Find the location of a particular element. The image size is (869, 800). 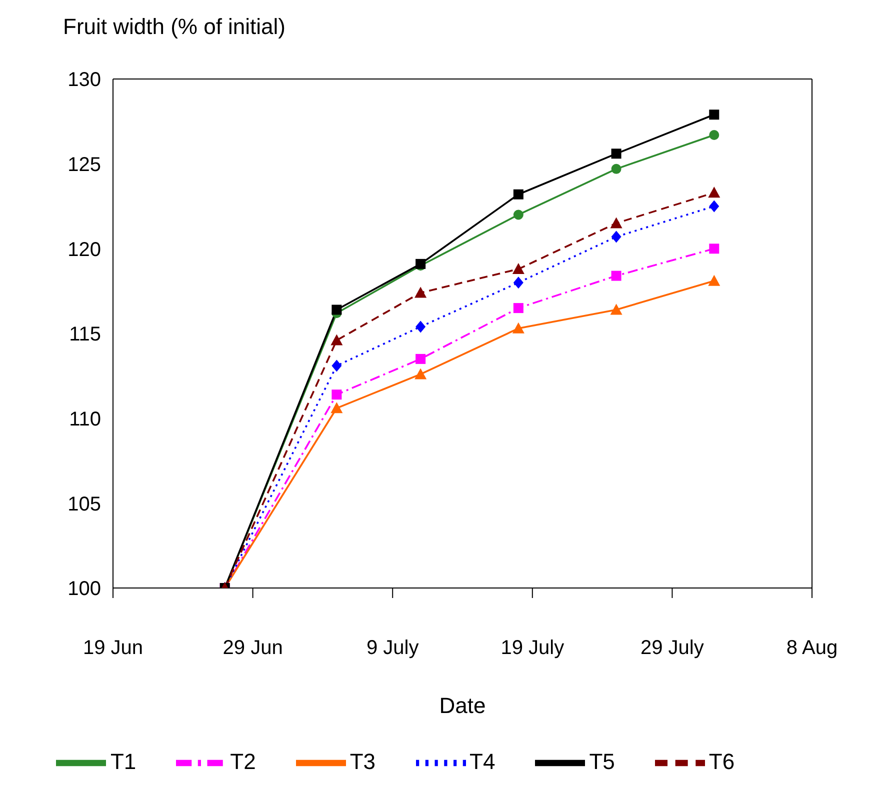

x-tick-label: 29 July is located at coordinates (672, 648).